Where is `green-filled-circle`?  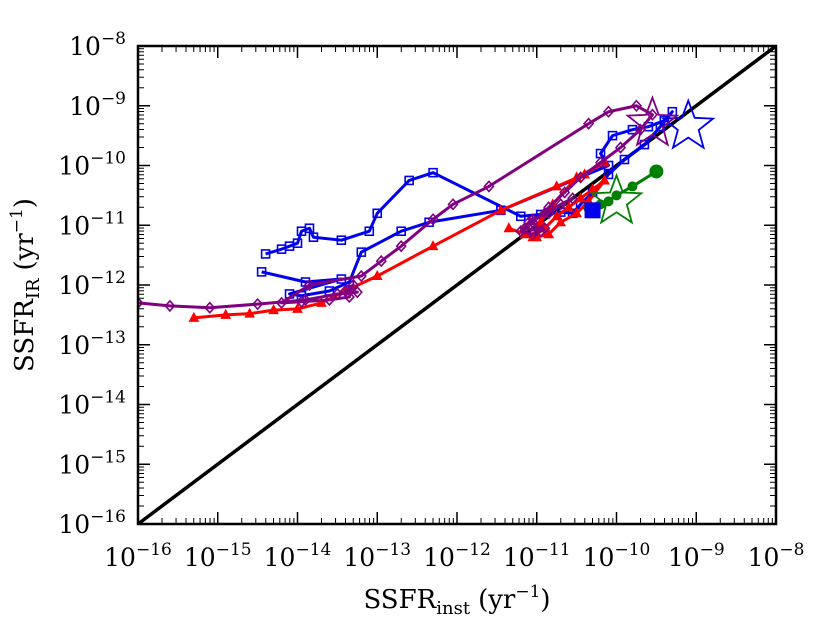 green-filled-circle is located at coordinates (656, 171).